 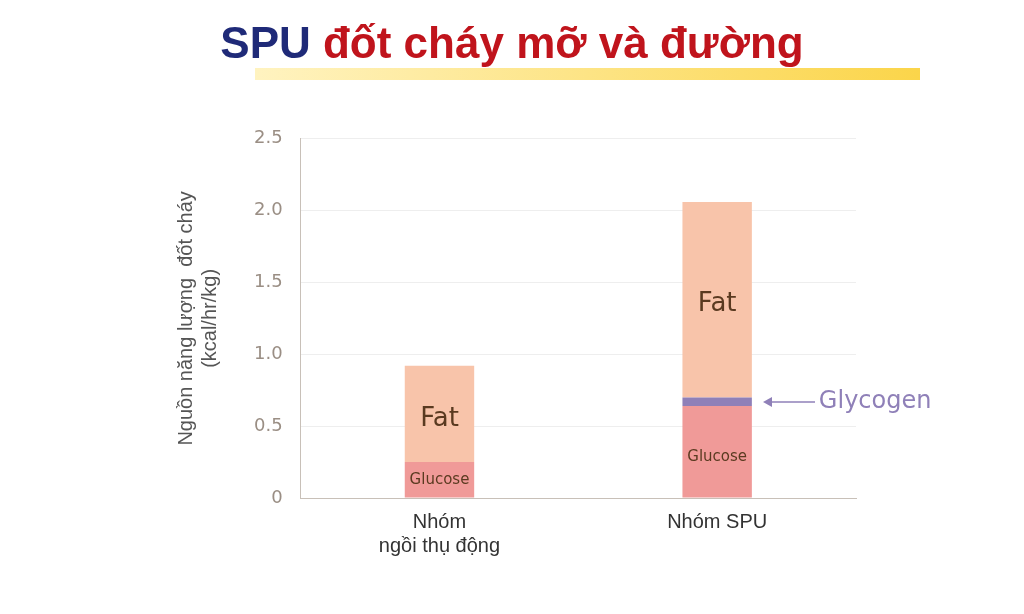 What do you see at coordinates (277, 496) in the screenshot?
I see `y-tick-label: 0` at bounding box center [277, 496].